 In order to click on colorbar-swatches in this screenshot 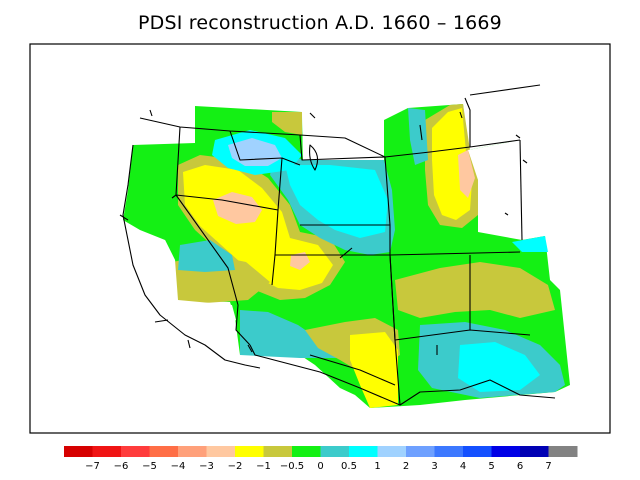, I will do `click(321, 451)`.